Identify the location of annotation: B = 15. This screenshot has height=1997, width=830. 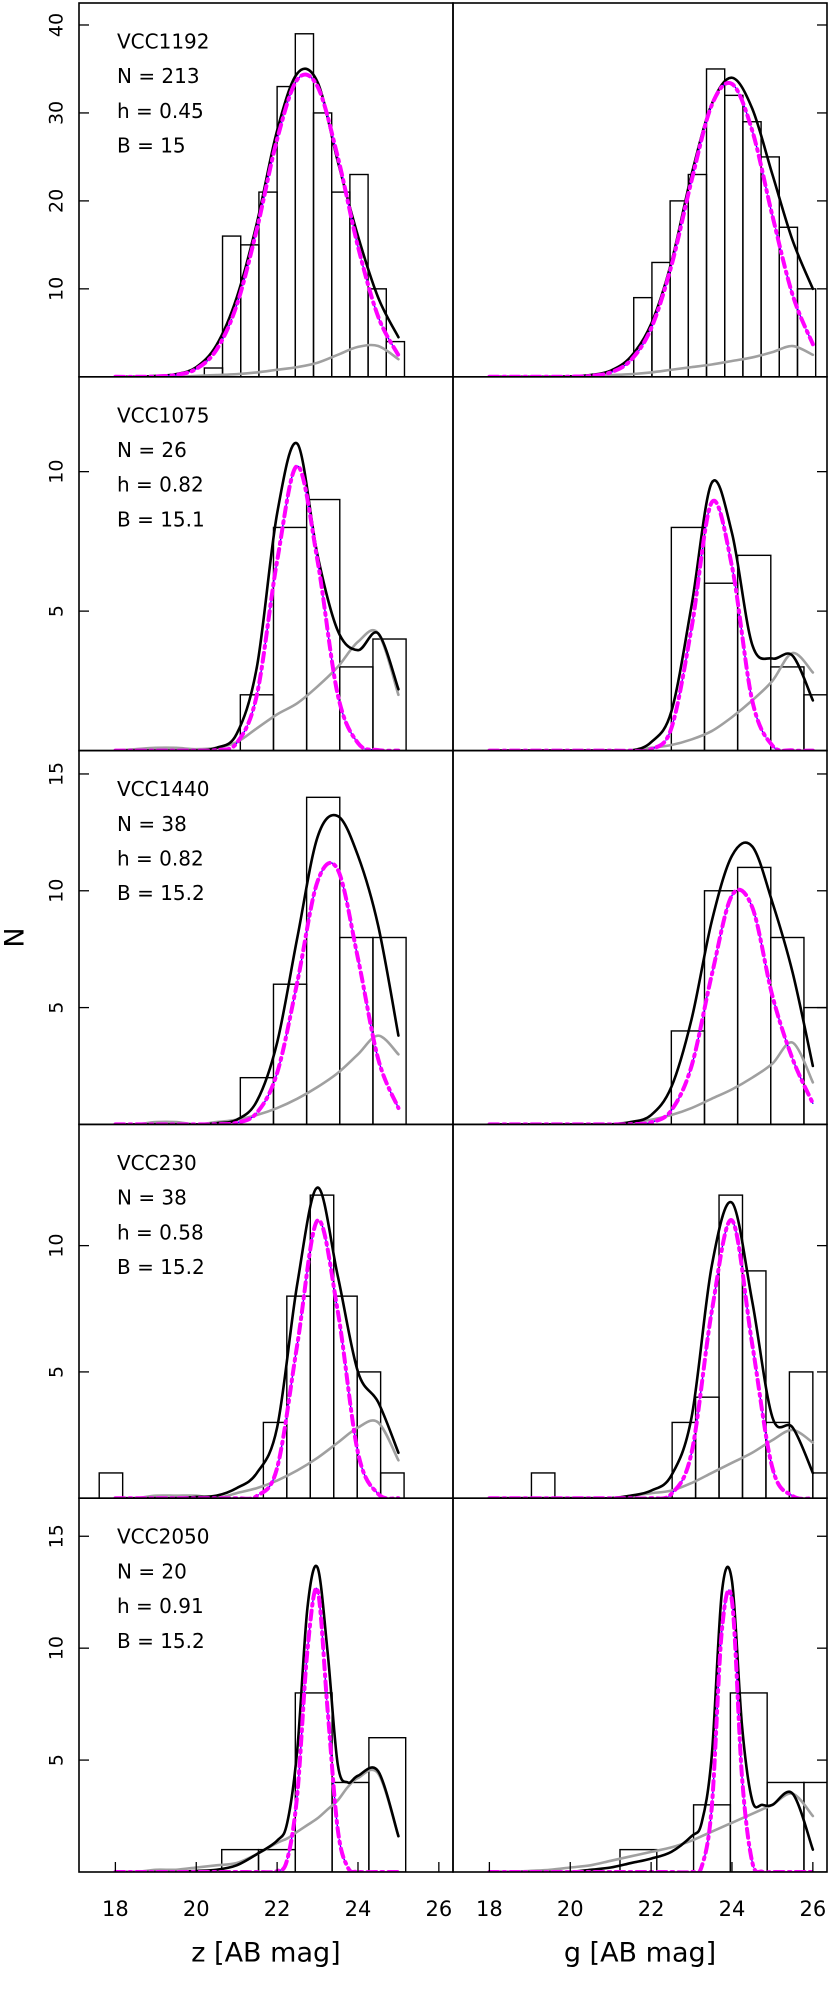
(151, 146).